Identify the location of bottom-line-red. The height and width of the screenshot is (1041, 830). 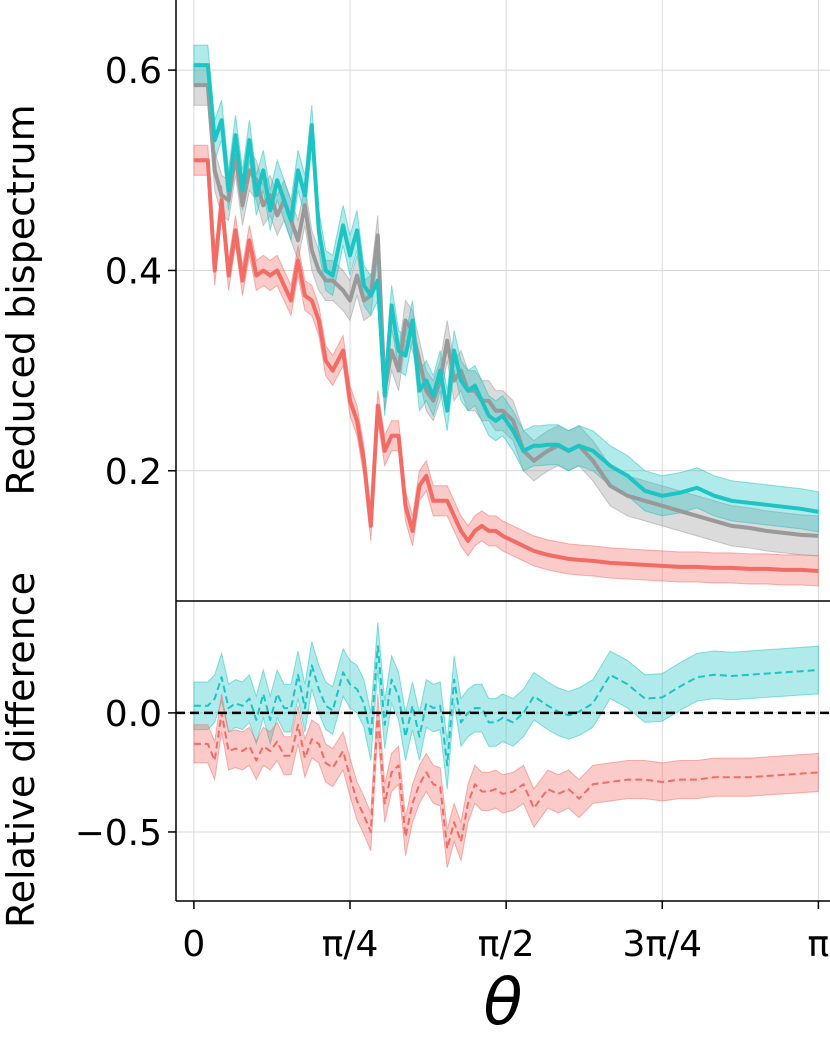
(506, 780).